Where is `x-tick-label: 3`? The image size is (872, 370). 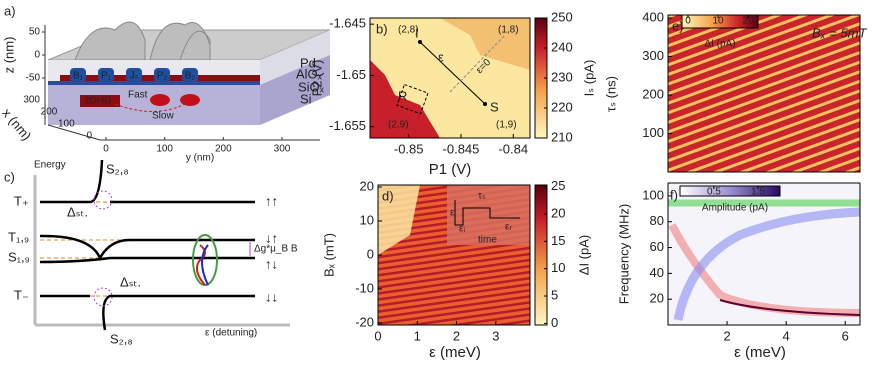
x-tick-label: 3 is located at coordinates (495, 335).